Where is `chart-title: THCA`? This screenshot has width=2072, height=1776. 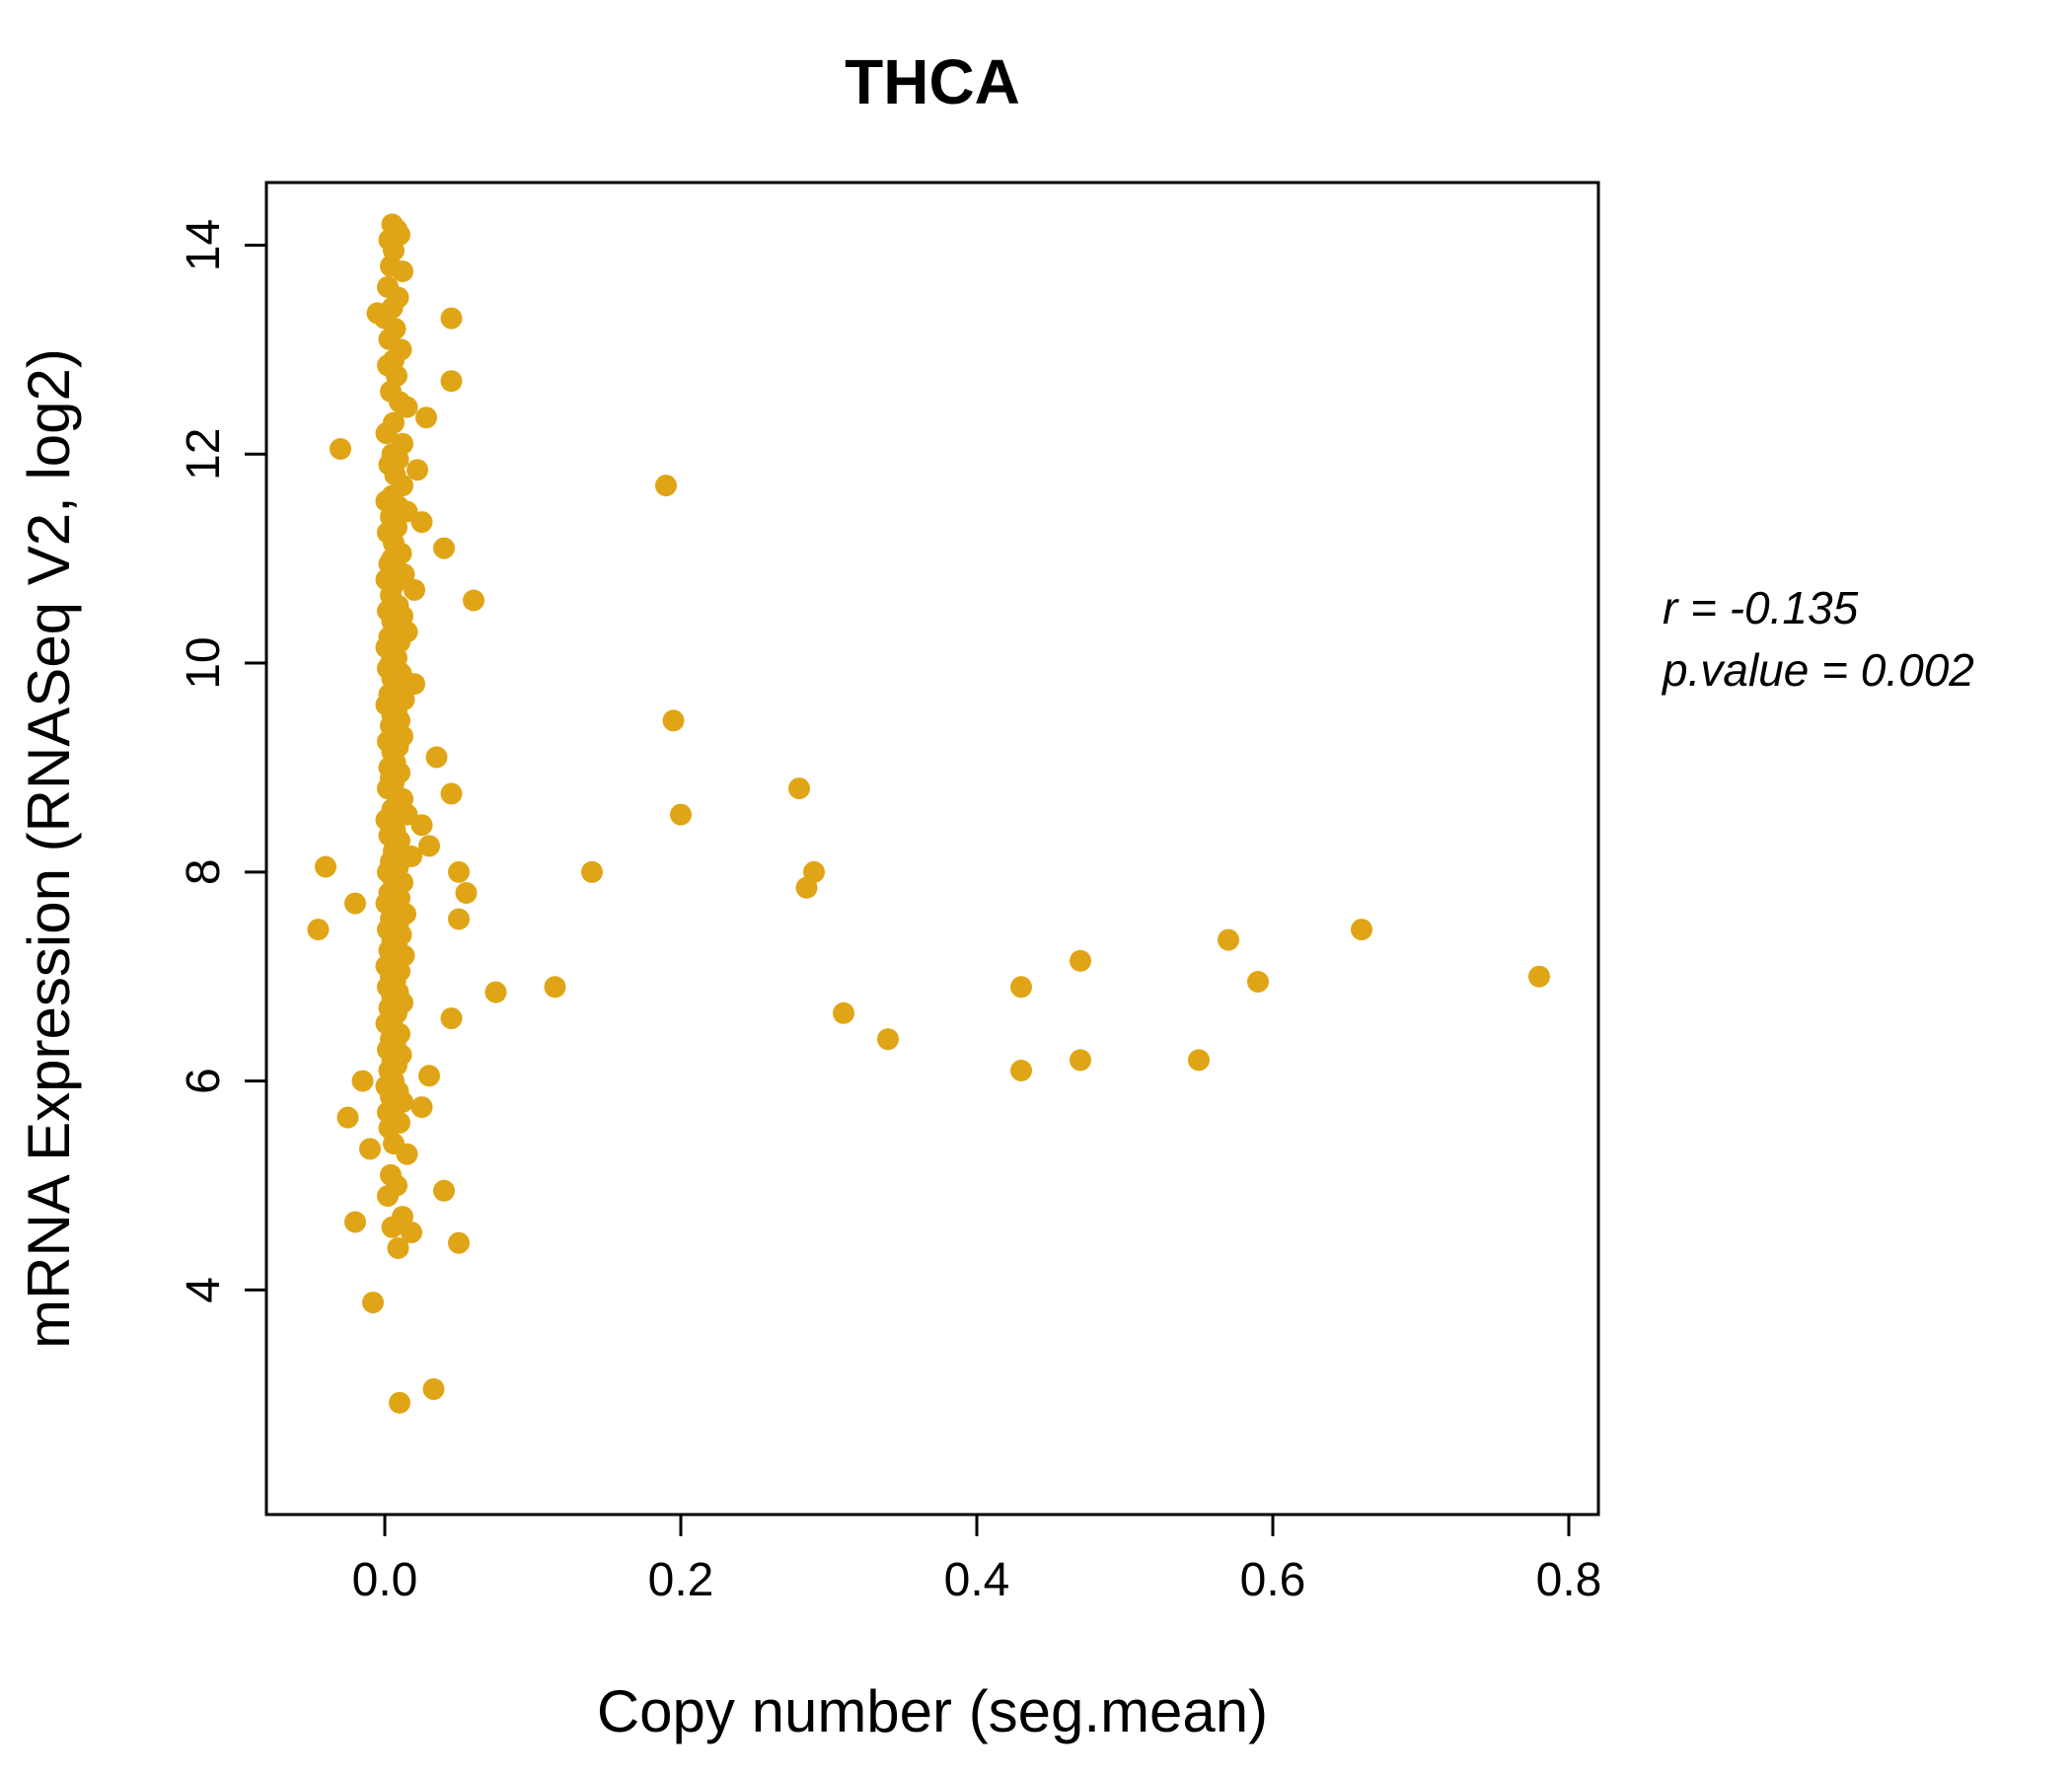
chart-title: THCA is located at coordinates (933, 81).